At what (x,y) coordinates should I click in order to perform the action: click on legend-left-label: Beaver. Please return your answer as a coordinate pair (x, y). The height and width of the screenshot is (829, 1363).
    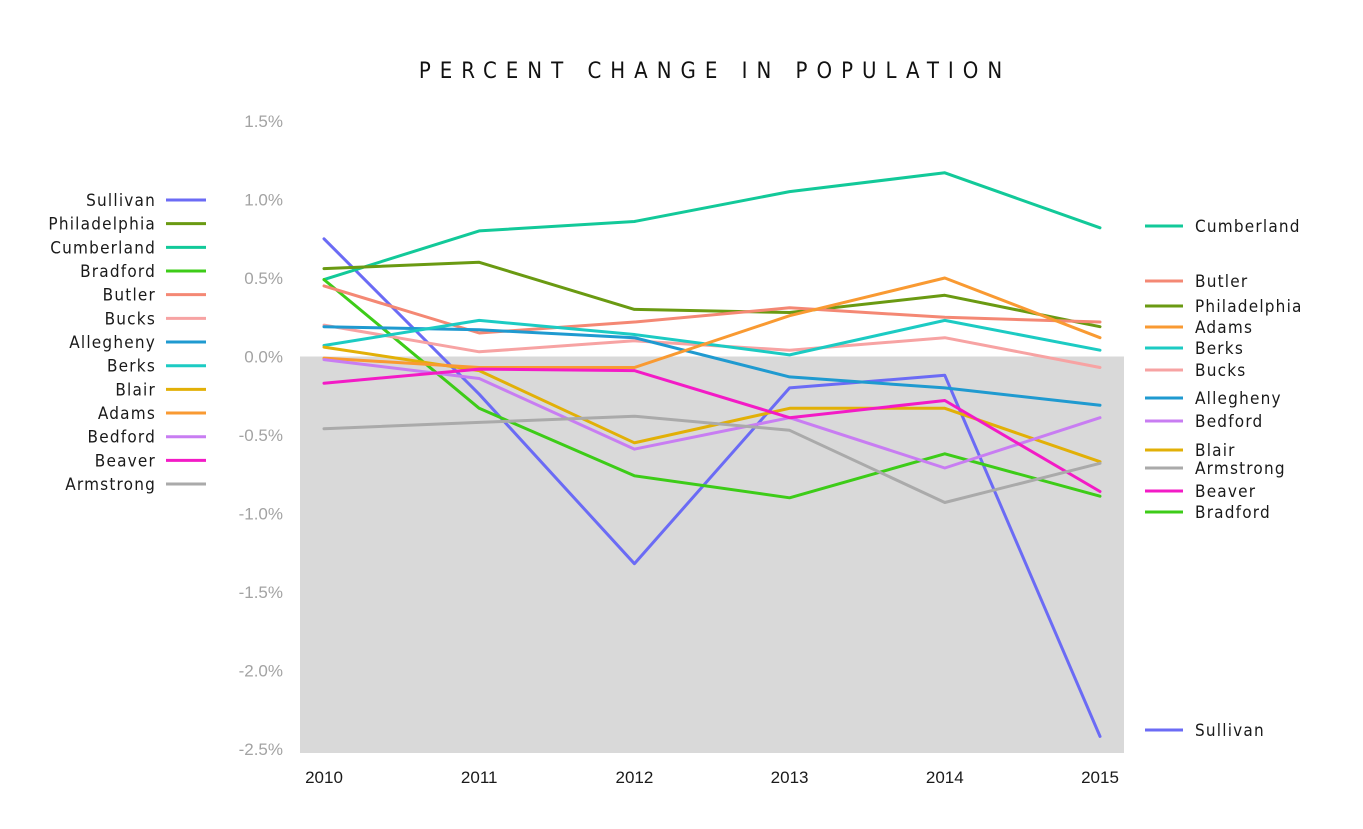
    Looking at the image, I should click on (125, 461).